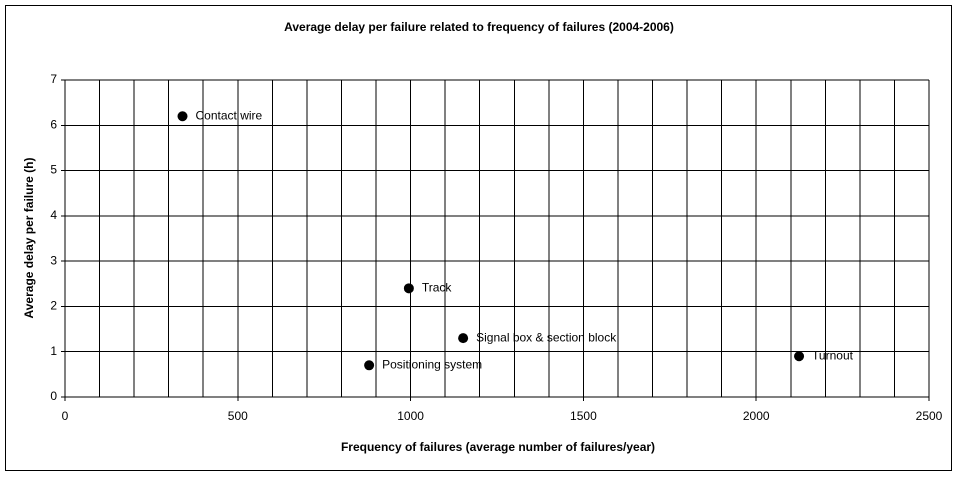 Image resolution: width=959 pixels, height=478 pixels. Describe the element at coordinates (929, 416) in the screenshot. I see `x-tick-label: 2500` at that location.